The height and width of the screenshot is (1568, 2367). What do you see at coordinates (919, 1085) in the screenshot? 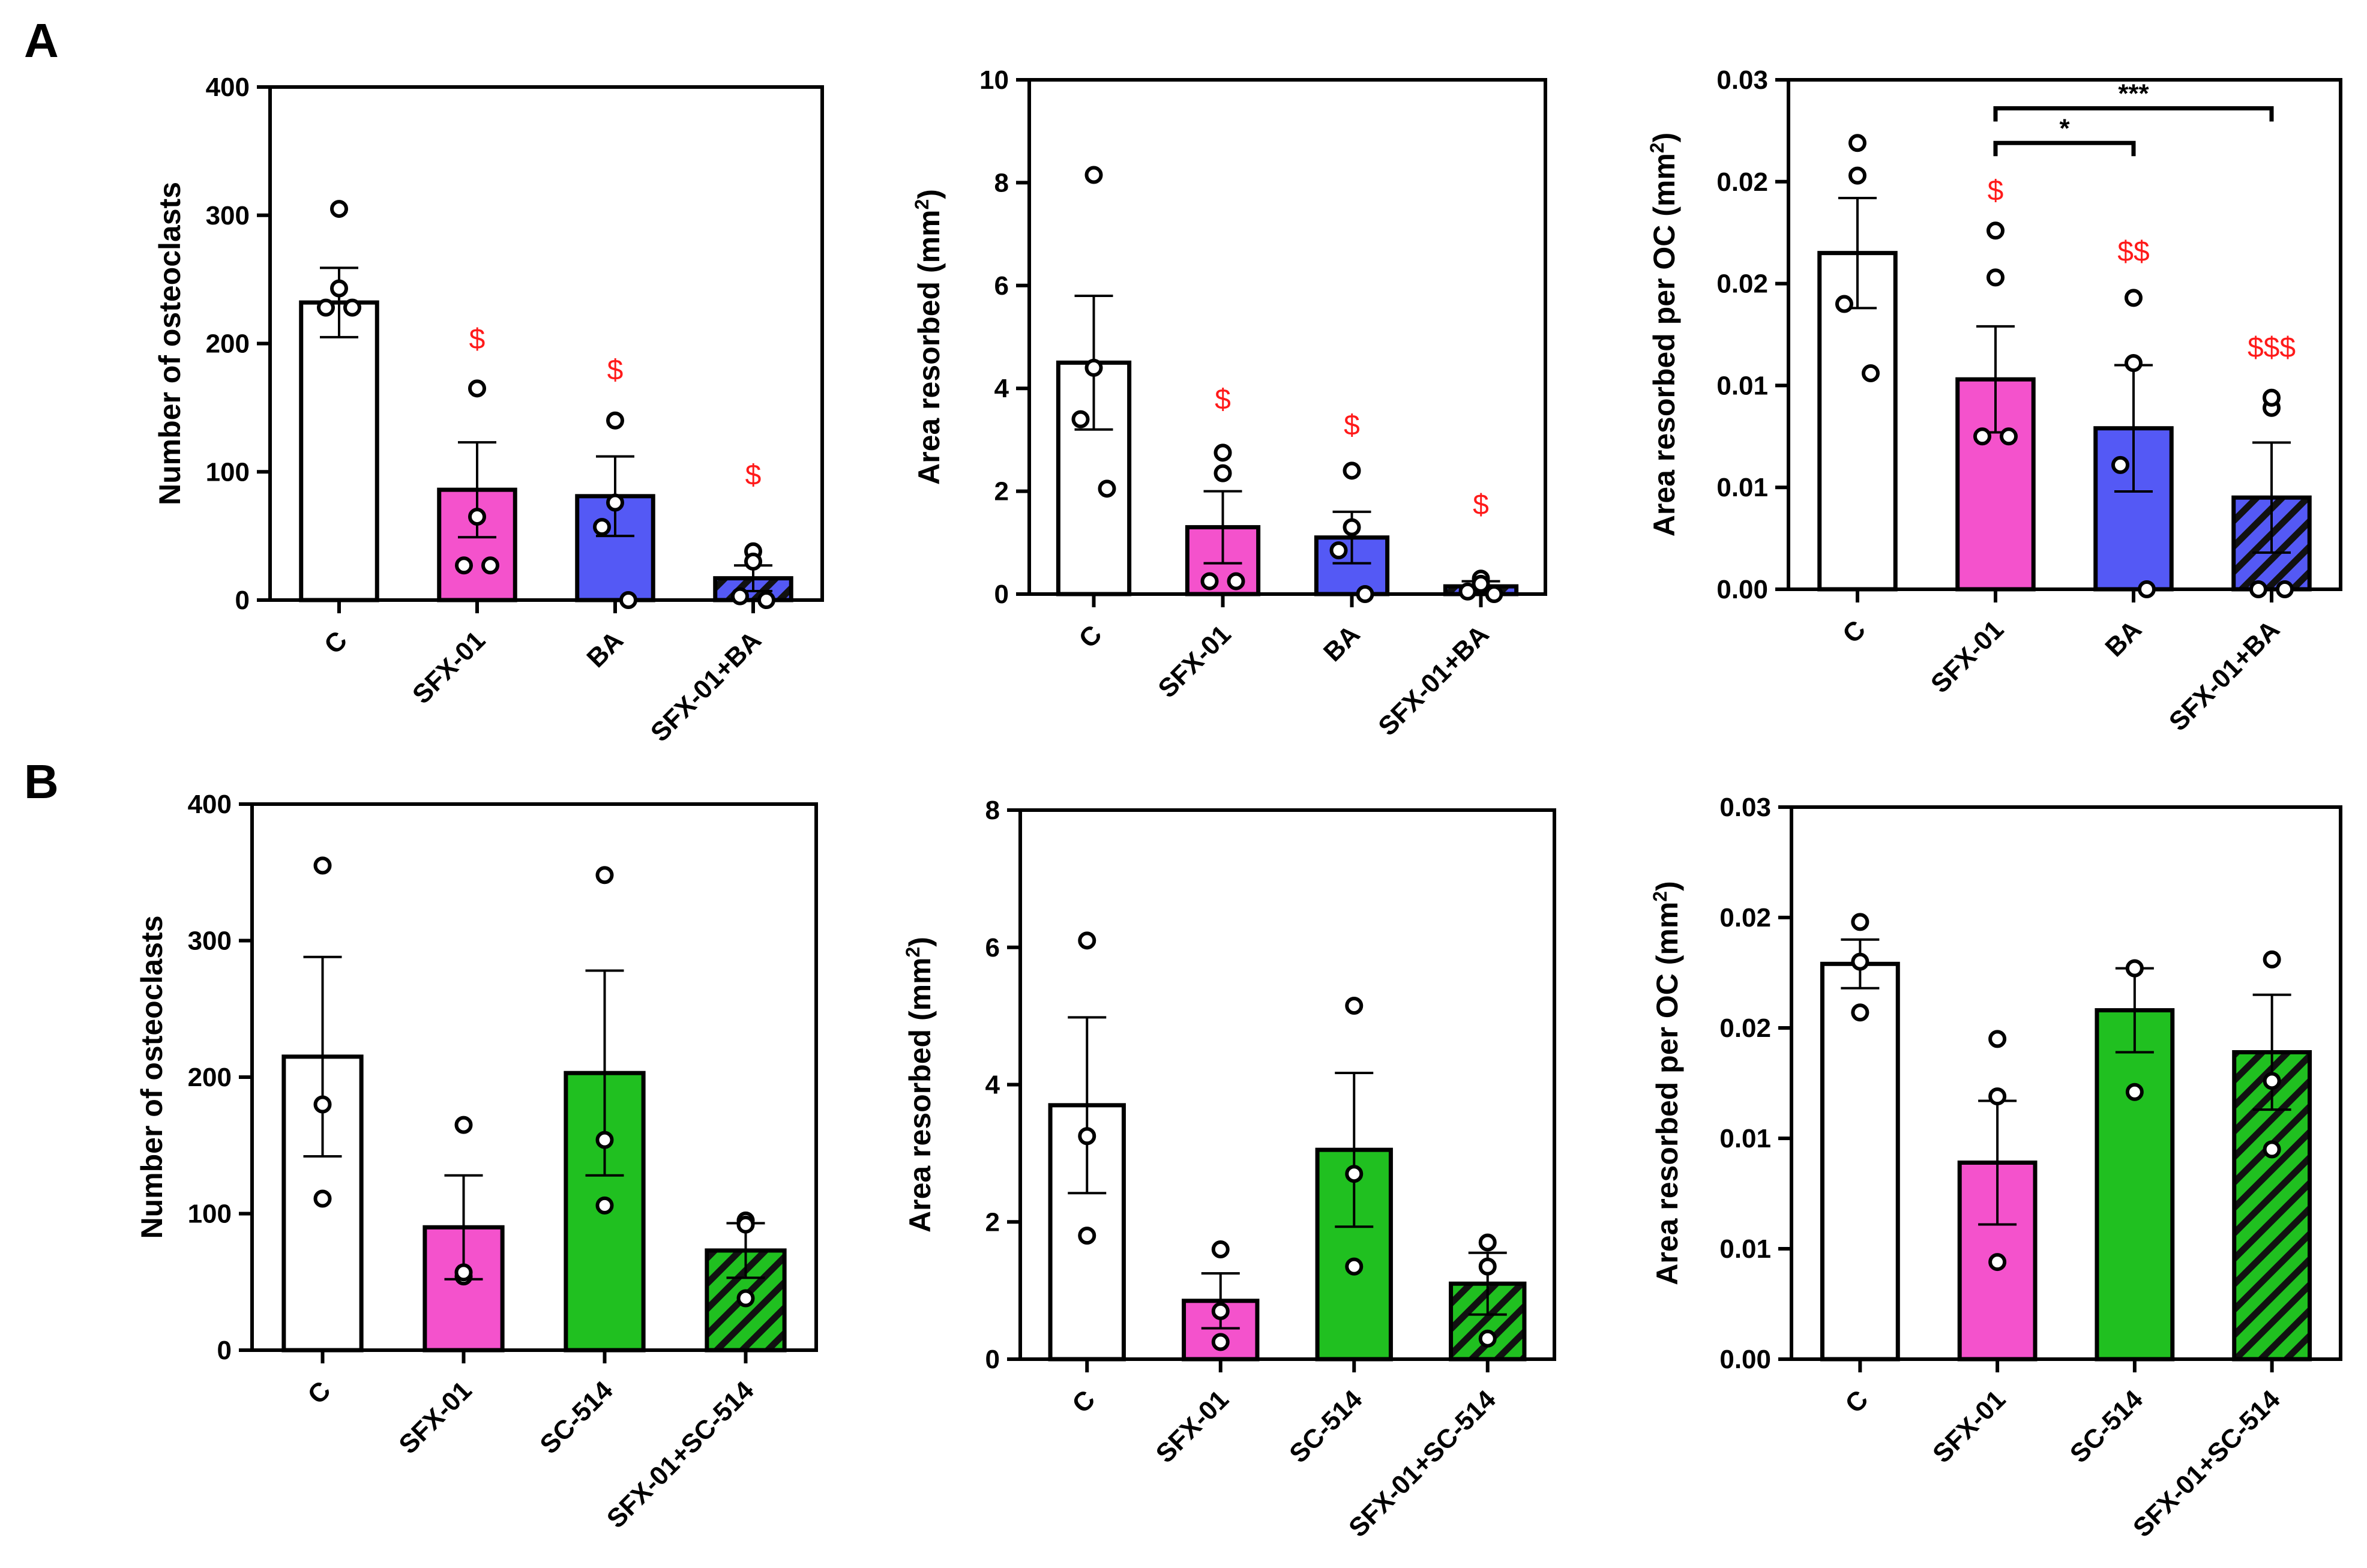
I see `y-axis-label: Area resorbed (mm2)` at bounding box center [919, 1085].